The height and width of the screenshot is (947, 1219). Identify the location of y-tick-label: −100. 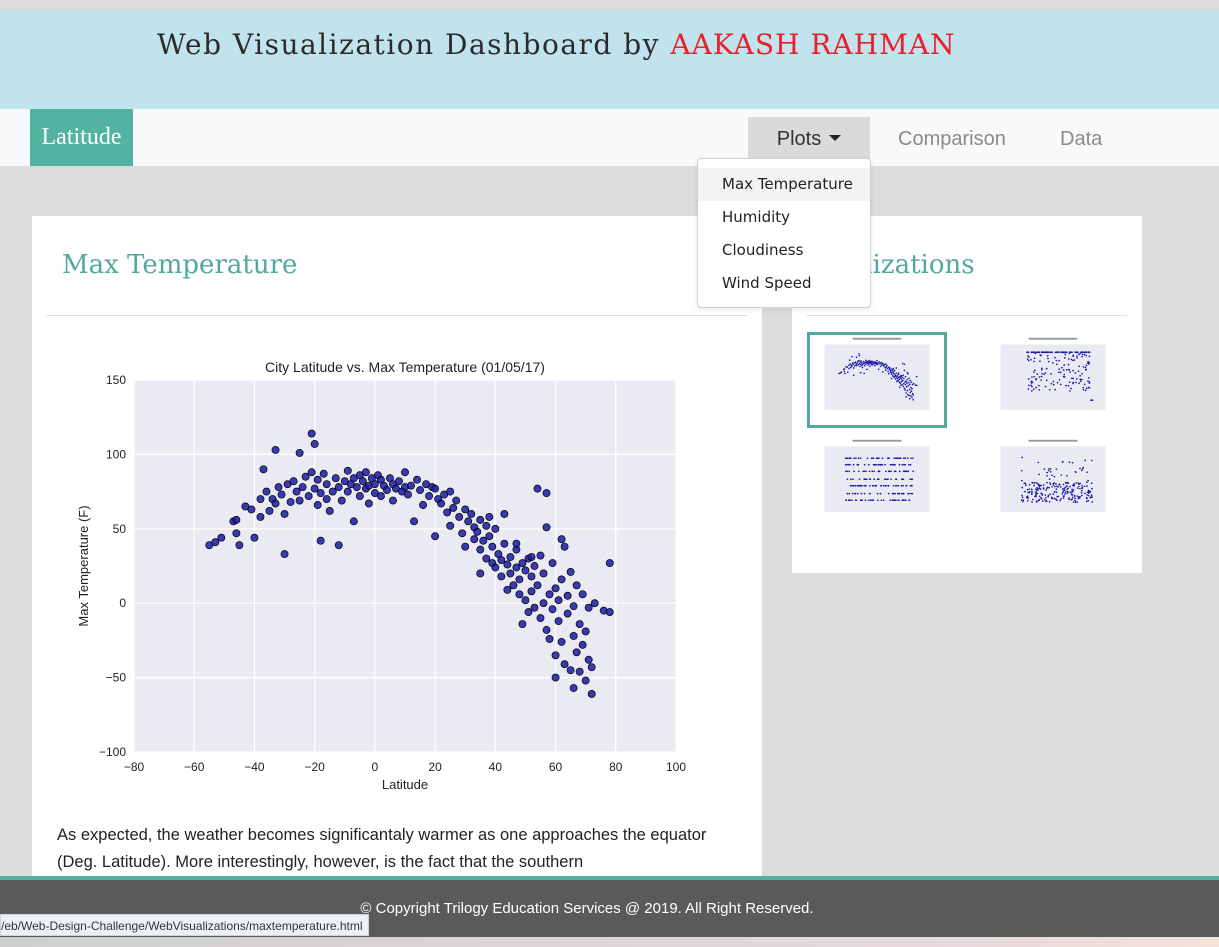
(112, 752).